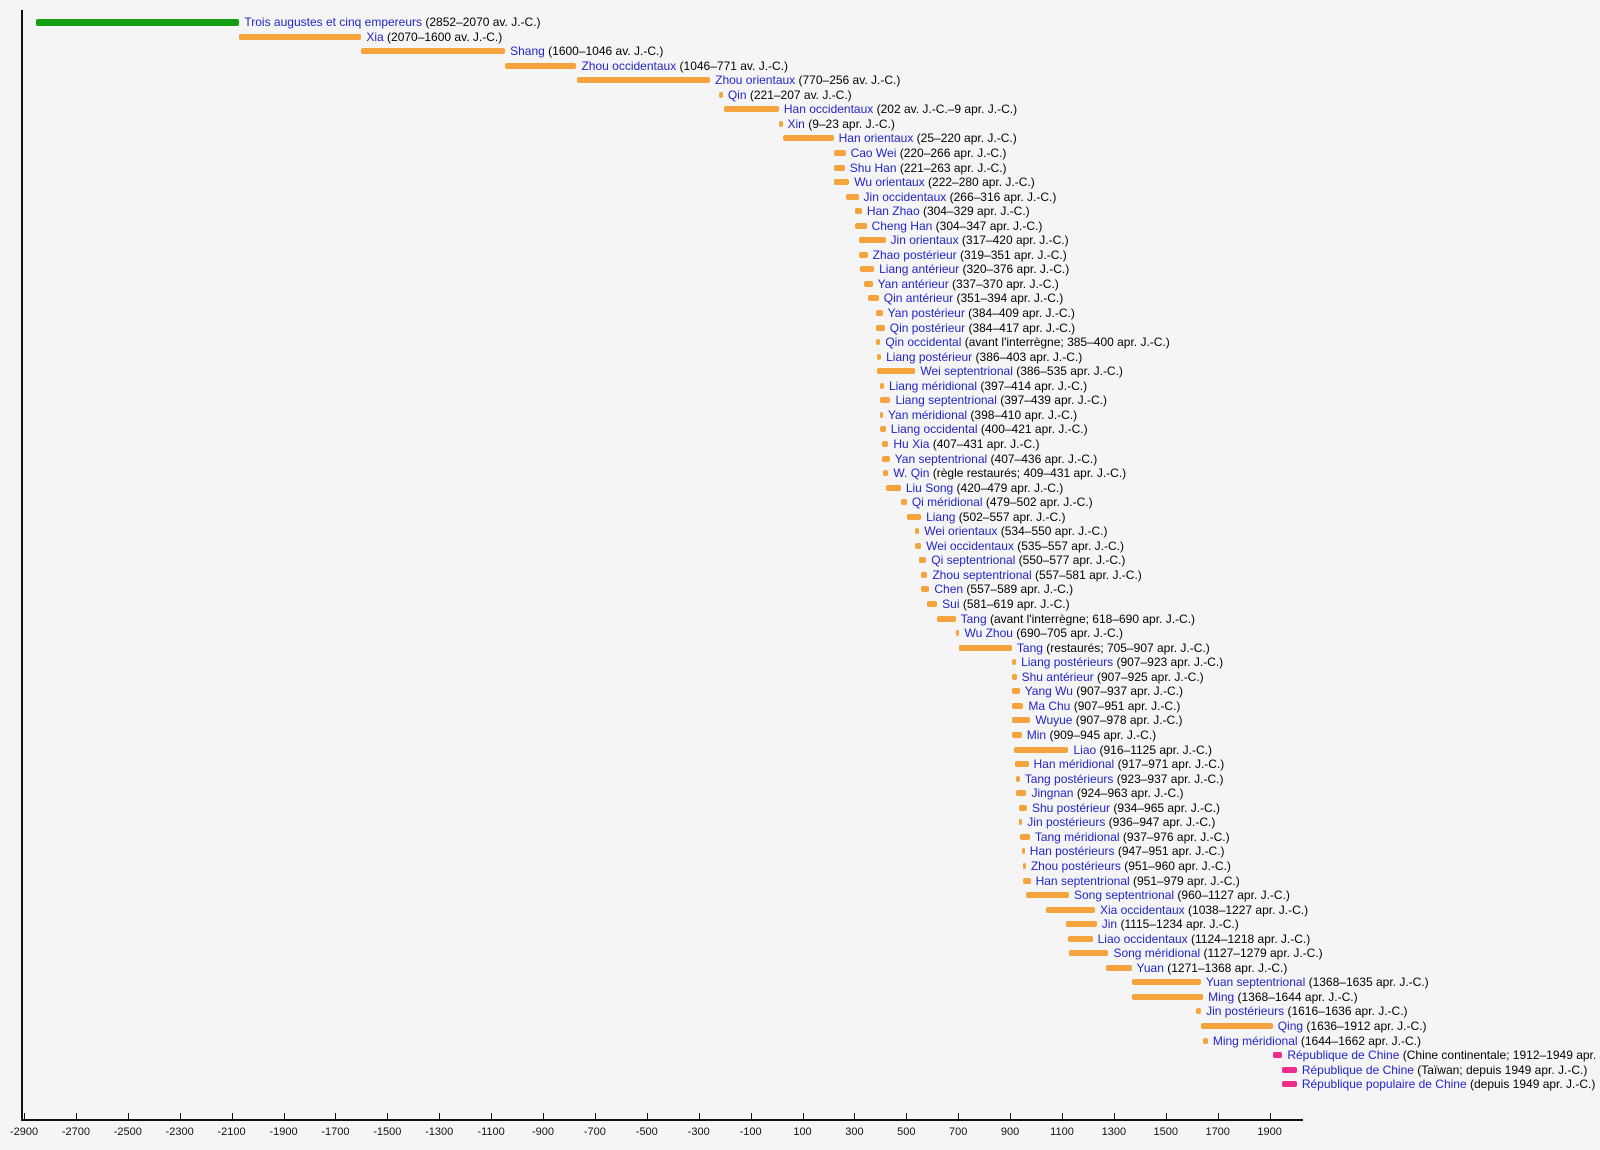 The image size is (1600, 1150). What do you see at coordinates (1085, 749) in the screenshot?
I see `dynasty-link: Liao` at bounding box center [1085, 749].